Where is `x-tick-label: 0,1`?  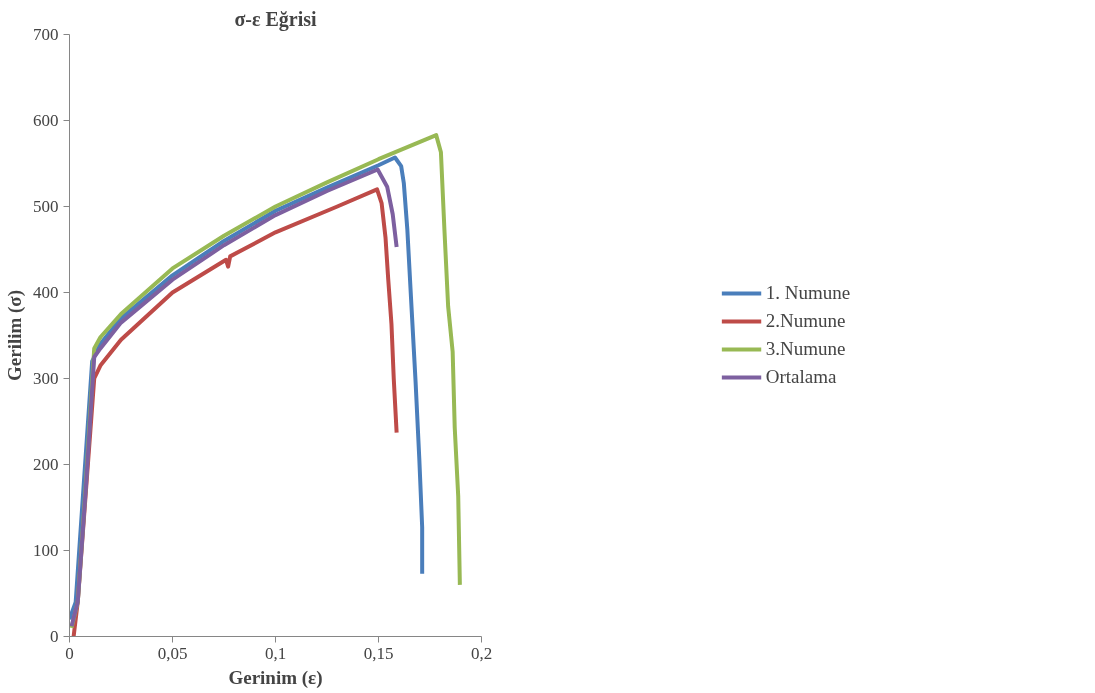 x-tick-label: 0,1 is located at coordinates (275, 653).